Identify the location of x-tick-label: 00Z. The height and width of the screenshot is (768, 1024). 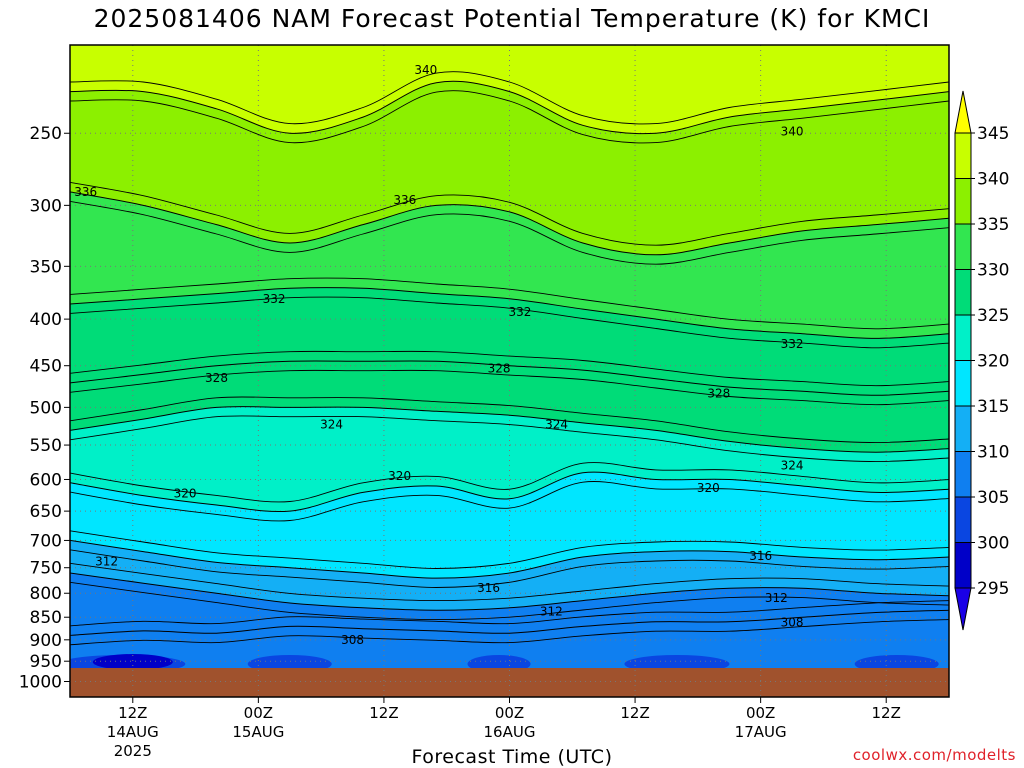
(258, 713).